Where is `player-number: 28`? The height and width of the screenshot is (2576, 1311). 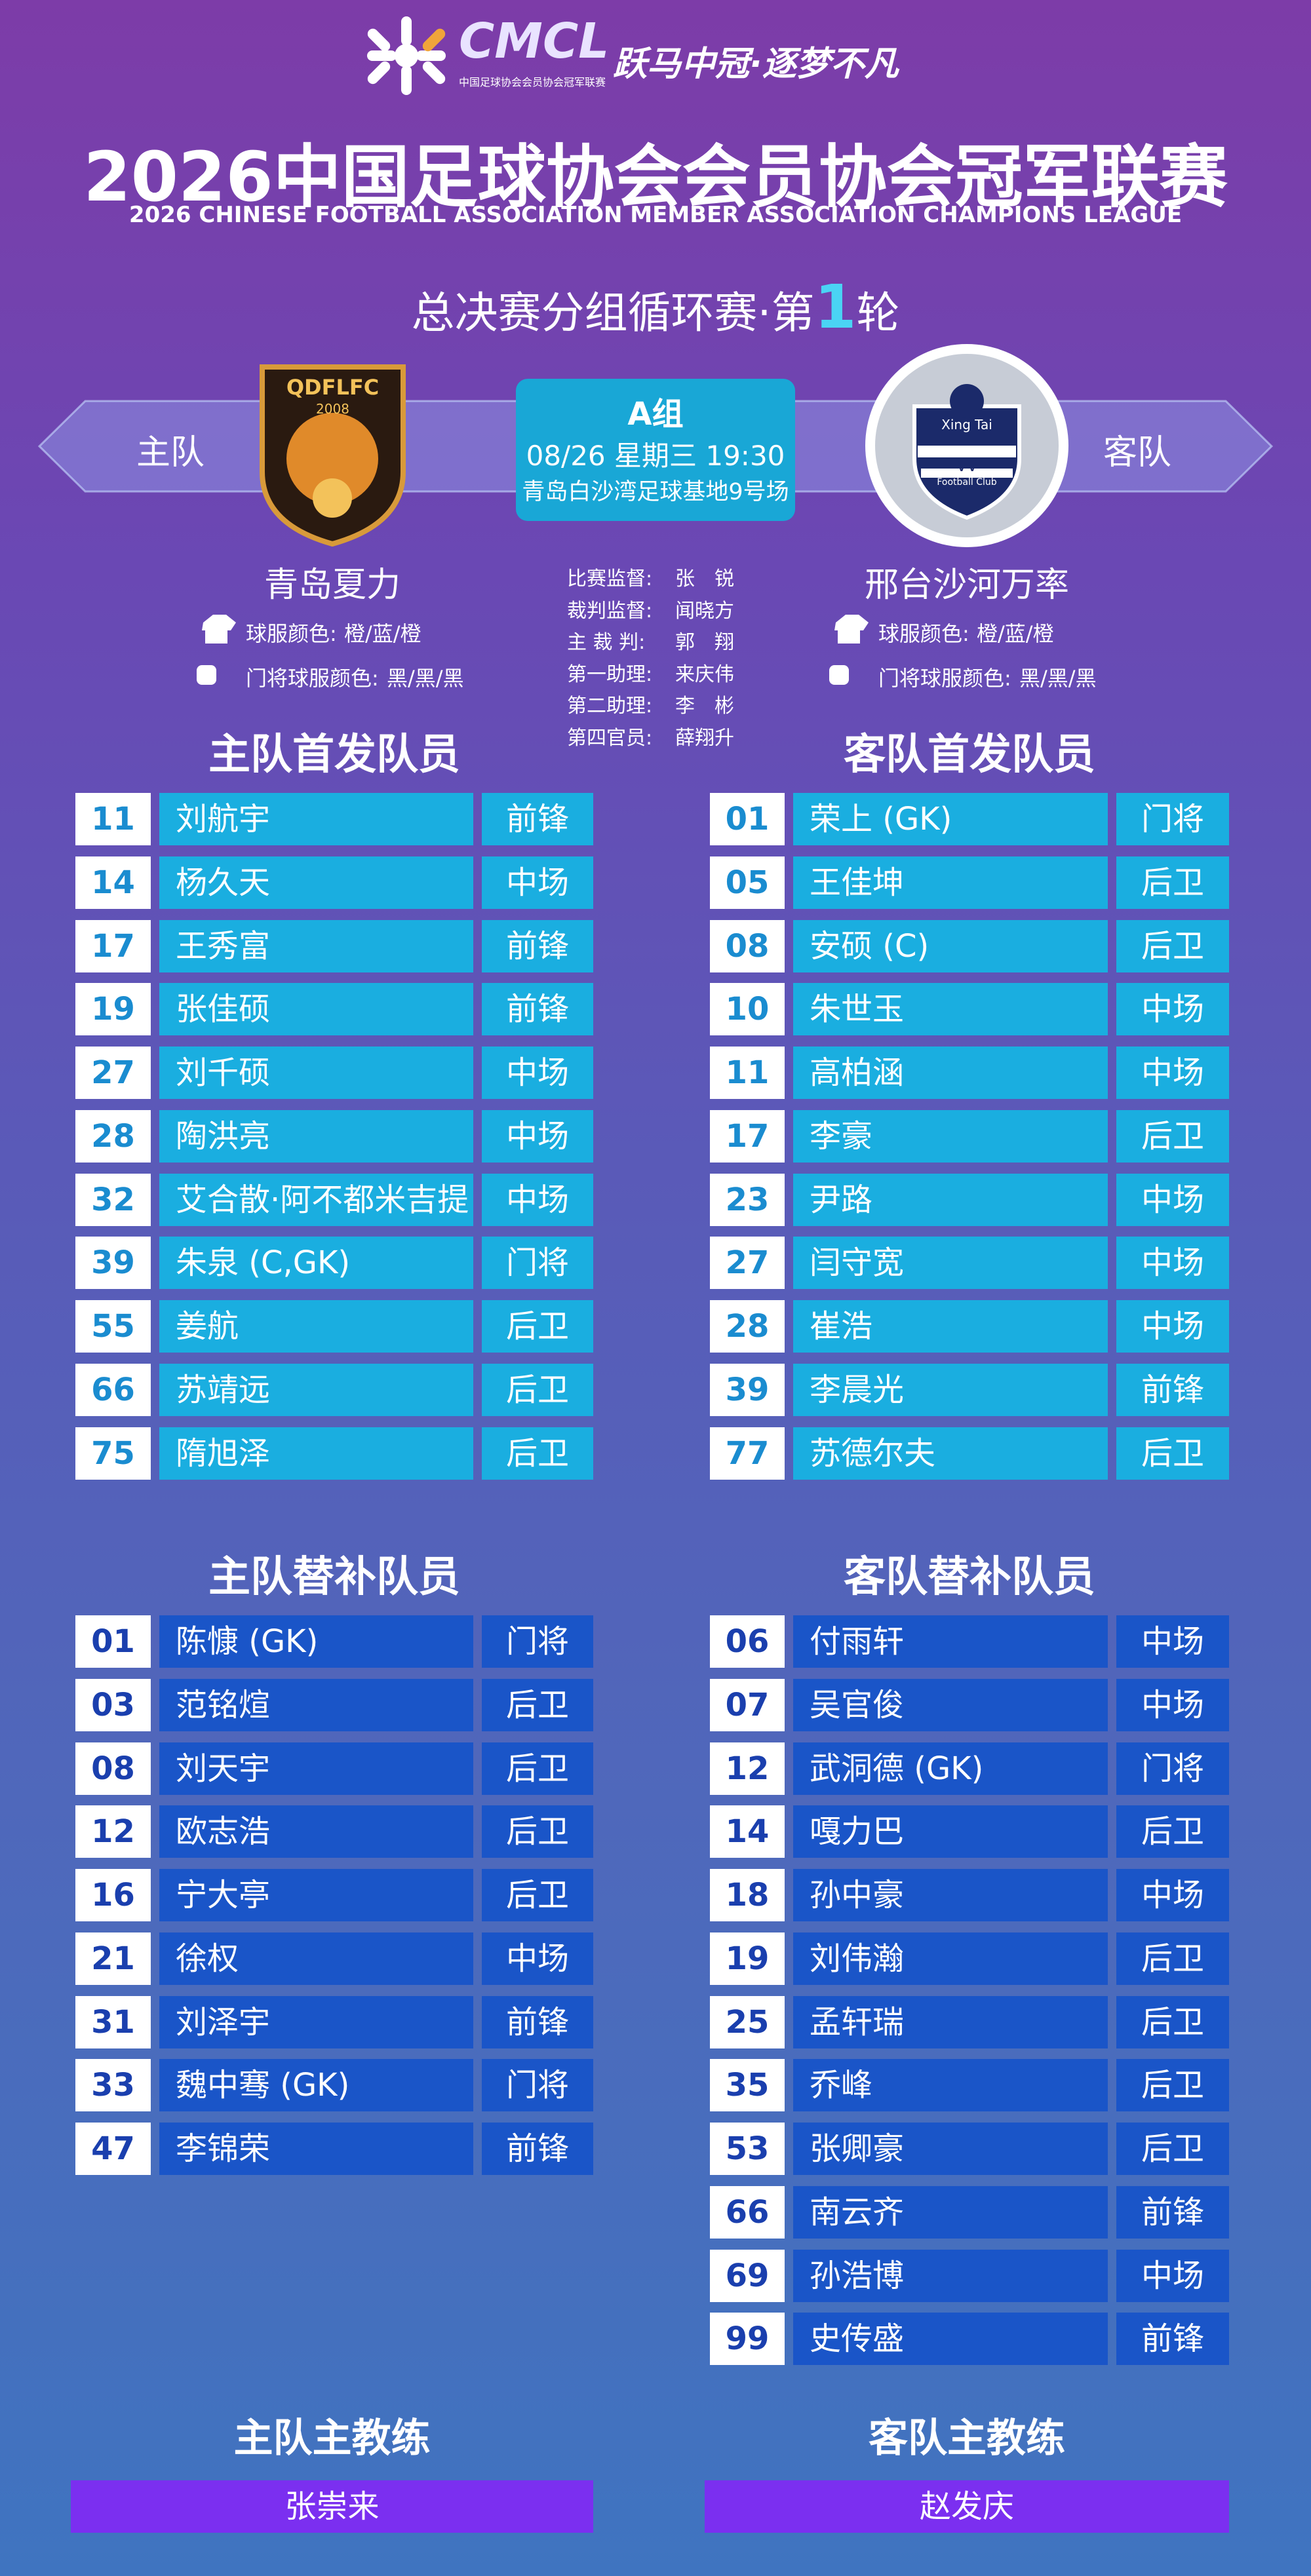
player-number: 28 is located at coordinates (747, 1326).